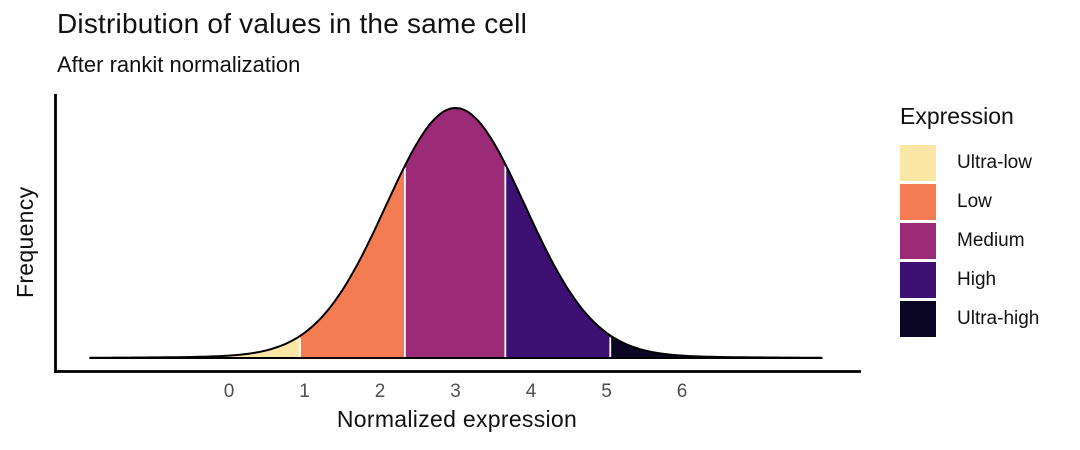 The height and width of the screenshot is (450, 1080). What do you see at coordinates (918, 202) in the screenshot?
I see `legend-swatch-low` at bounding box center [918, 202].